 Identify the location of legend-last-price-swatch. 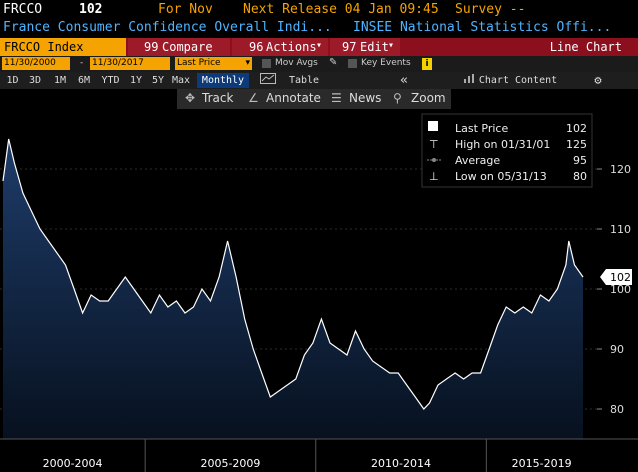
(433, 126).